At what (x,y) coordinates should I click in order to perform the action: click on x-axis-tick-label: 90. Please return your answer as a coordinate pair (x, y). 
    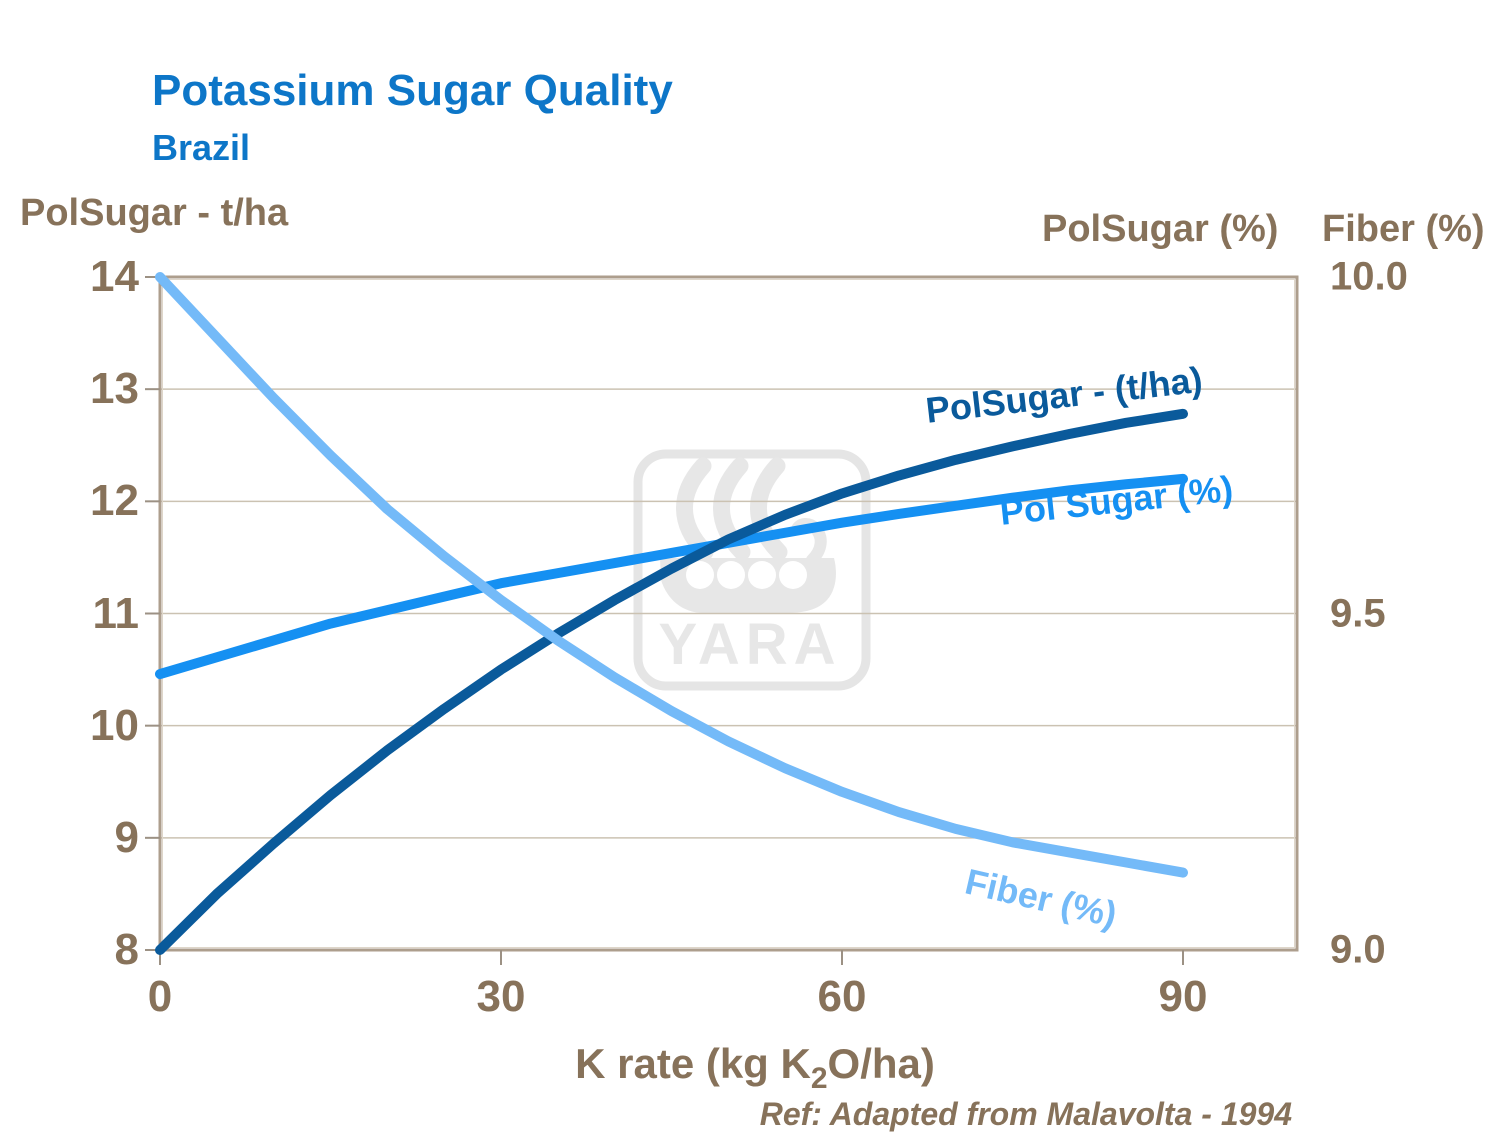
    Looking at the image, I should click on (1183, 996).